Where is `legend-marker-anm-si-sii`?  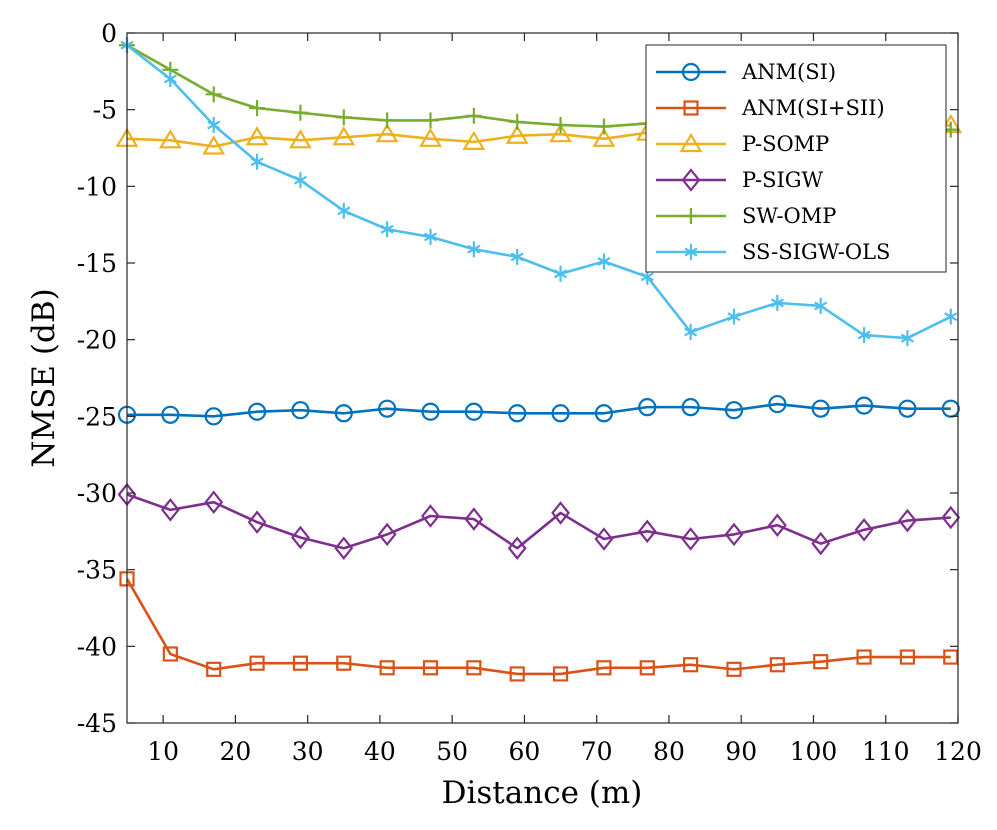 legend-marker-anm-si-sii is located at coordinates (691, 108).